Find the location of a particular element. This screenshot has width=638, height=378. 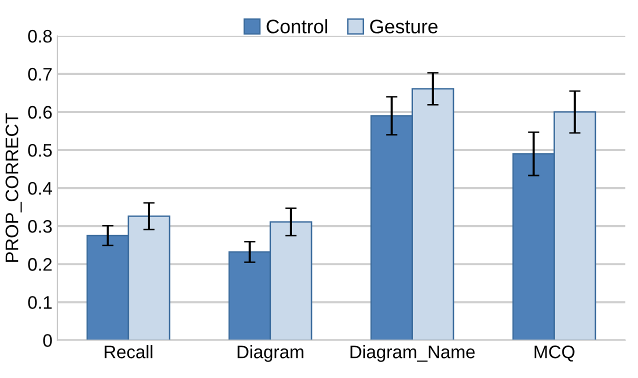

x-tick-label: Diagram is located at coordinates (271, 353).